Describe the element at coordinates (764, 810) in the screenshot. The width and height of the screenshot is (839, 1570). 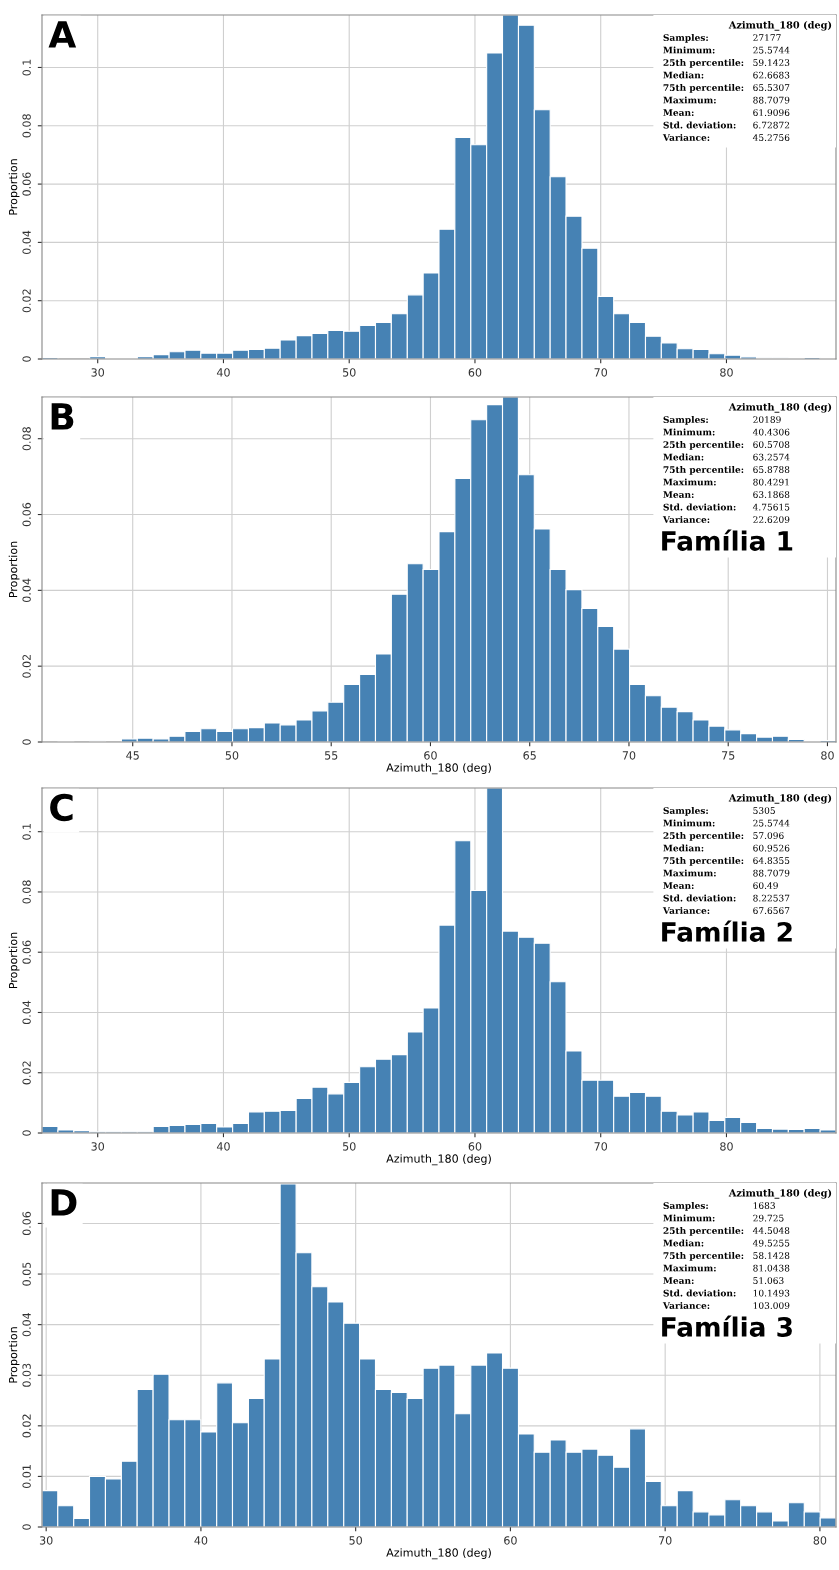
I see `annotation: 5305` at that location.